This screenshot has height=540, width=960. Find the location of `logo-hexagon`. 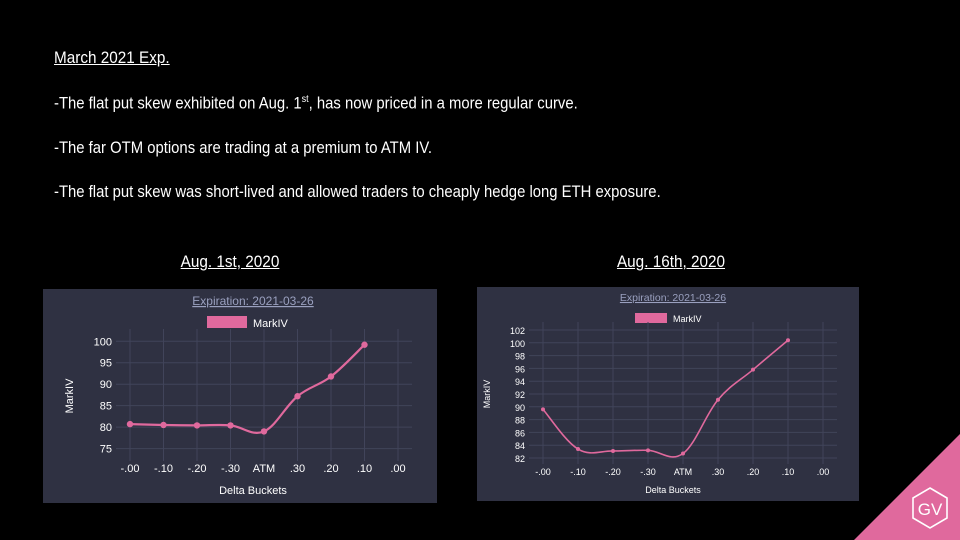

logo-hexagon is located at coordinates (930, 508).